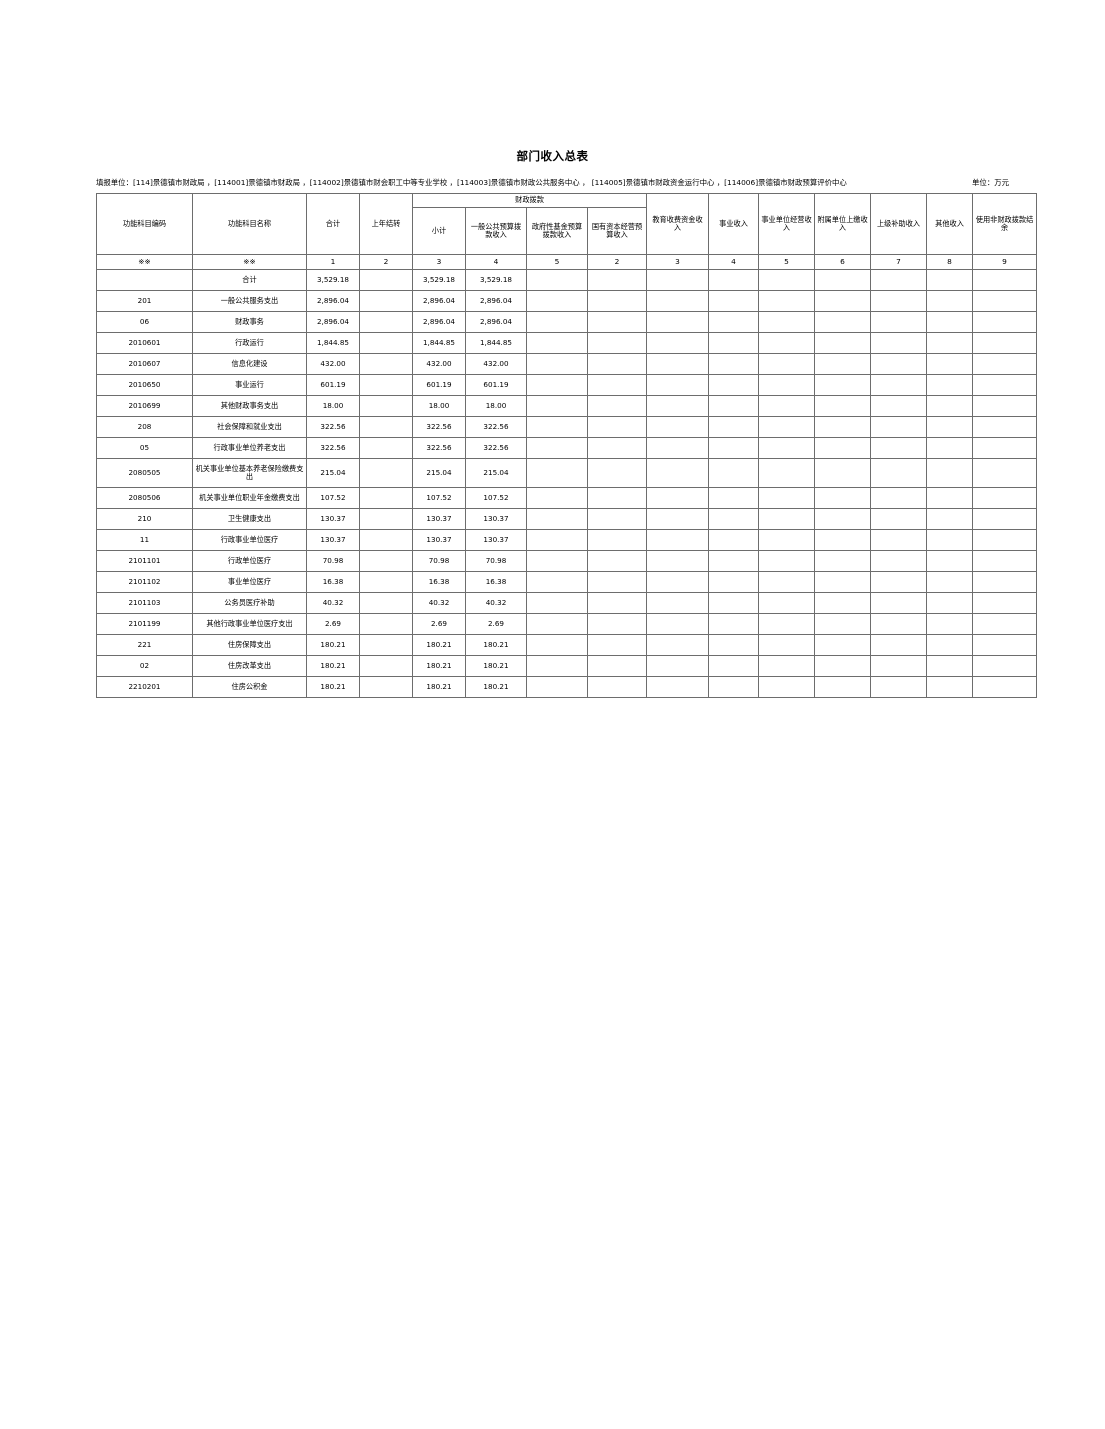 The height and width of the screenshot is (1429, 1105). What do you see at coordinates (439, 406) in the screenshot?
I see `cell-fiscal-subtotal: 18.00` at bounding box center [439, 406].